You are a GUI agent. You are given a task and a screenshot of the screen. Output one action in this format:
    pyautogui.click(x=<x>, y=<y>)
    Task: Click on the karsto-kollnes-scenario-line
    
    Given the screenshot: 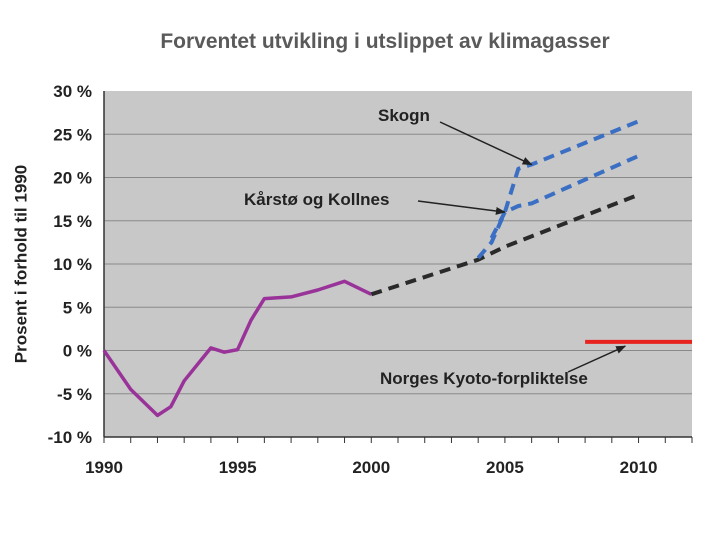 What is the action you would take?
    pyautogui.click(x=564, y=197)
    